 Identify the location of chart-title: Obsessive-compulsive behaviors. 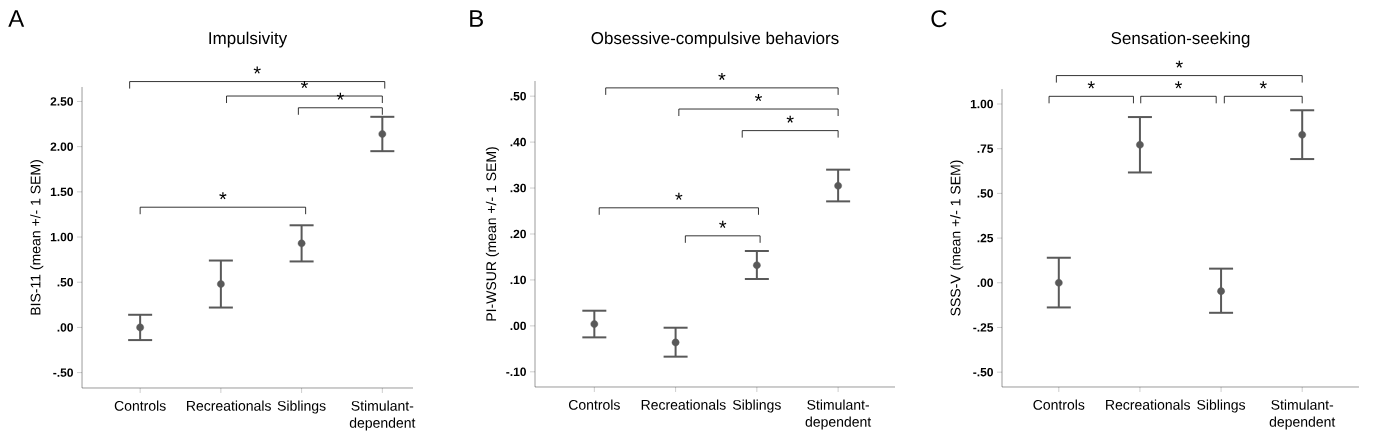
(715, 39).